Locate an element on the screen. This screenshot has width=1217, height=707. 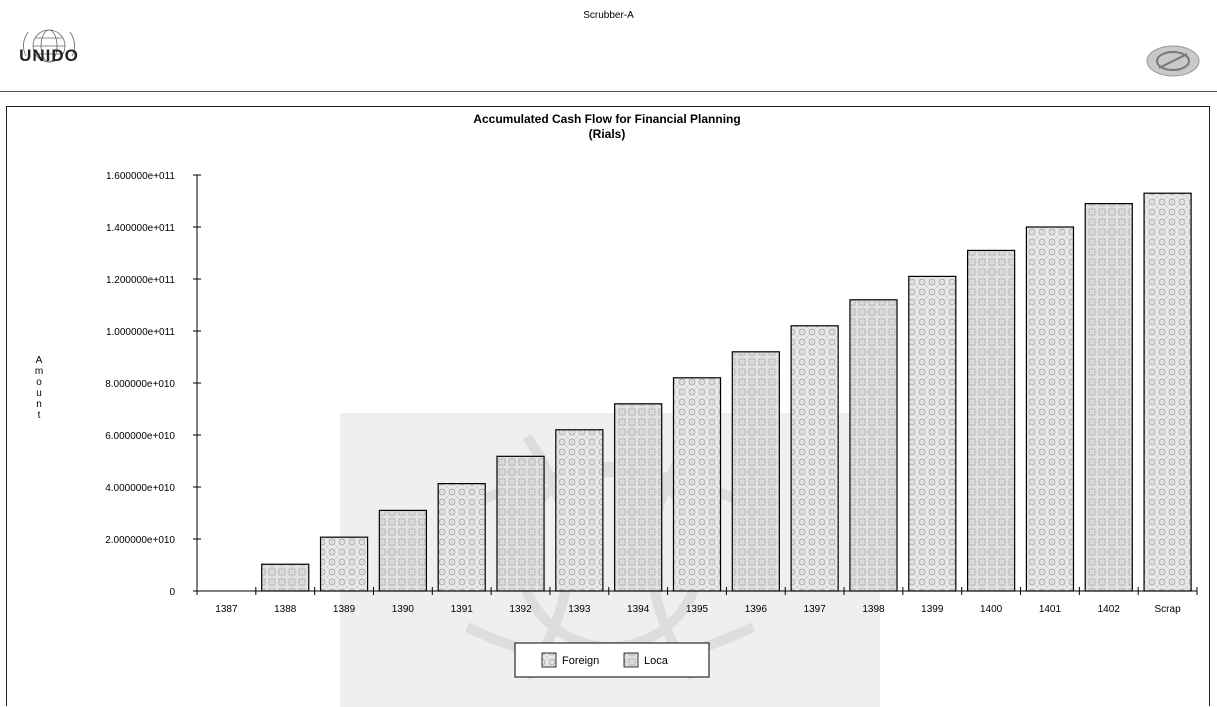
y-tick-label: 4.000000e+010 is located at coordinates (140, 488).